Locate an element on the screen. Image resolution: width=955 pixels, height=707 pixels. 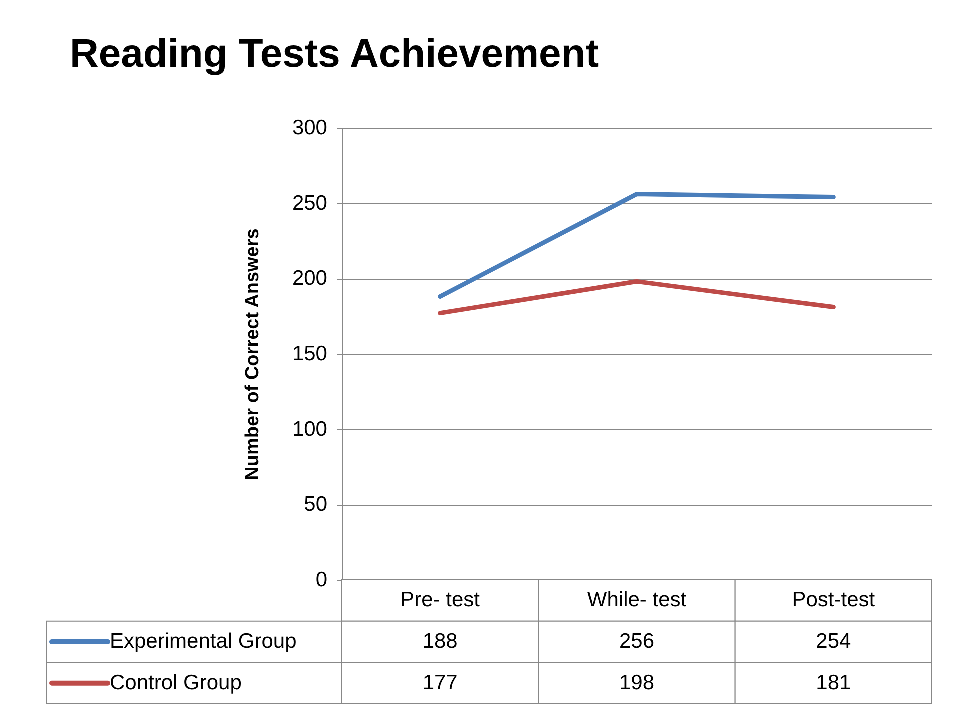
x-tick-label: Pre- test is located at coordinates (440, 600).